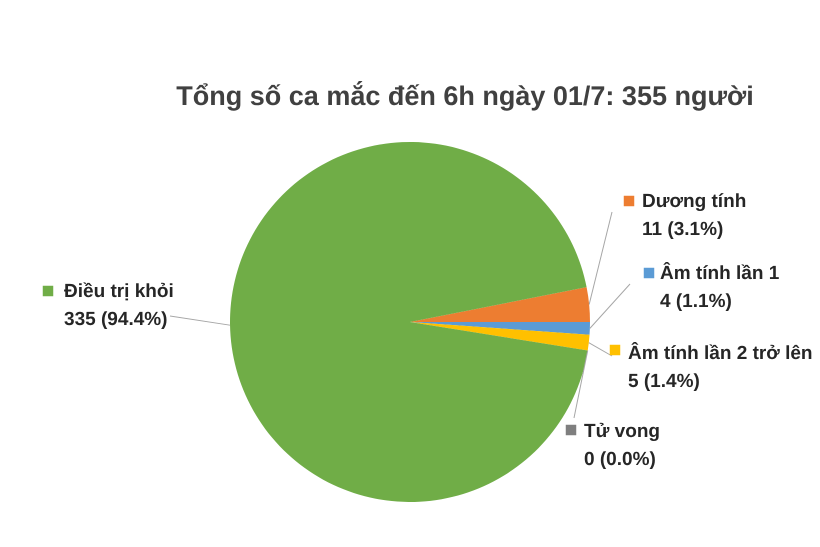  I want to click on legend-label: Tử vong, so click(622, 431).